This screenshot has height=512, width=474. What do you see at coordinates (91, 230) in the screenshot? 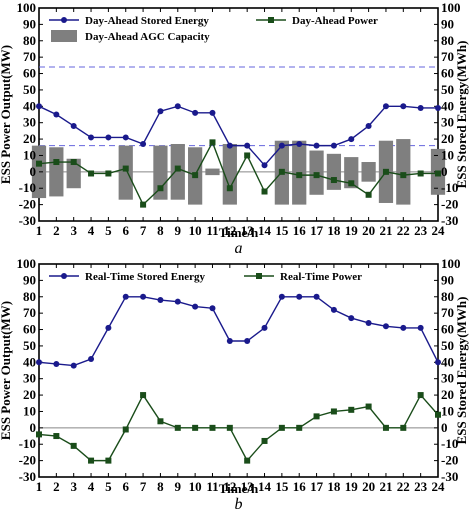
I see `x-tick-label: 4` at bounding box center [91, 230].